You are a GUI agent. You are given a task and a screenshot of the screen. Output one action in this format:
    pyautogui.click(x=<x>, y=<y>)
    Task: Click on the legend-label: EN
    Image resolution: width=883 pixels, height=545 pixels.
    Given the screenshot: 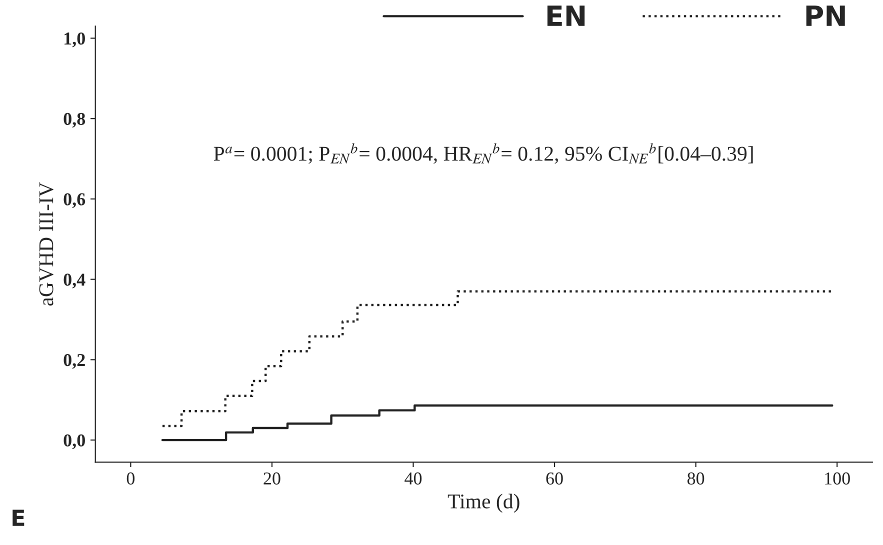 What is the action you would take?
    pyautogui.click(x=566, y=16)
    